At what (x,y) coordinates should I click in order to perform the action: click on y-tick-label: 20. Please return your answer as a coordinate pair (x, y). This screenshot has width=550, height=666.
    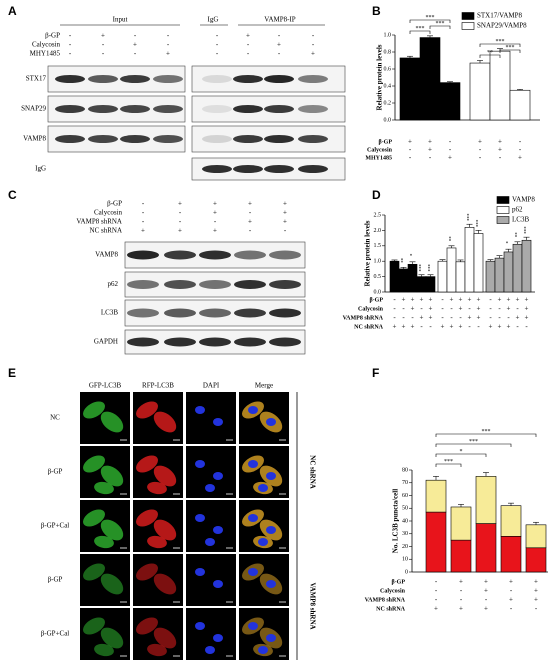
    Looking at the image, I should click on (405, 547).